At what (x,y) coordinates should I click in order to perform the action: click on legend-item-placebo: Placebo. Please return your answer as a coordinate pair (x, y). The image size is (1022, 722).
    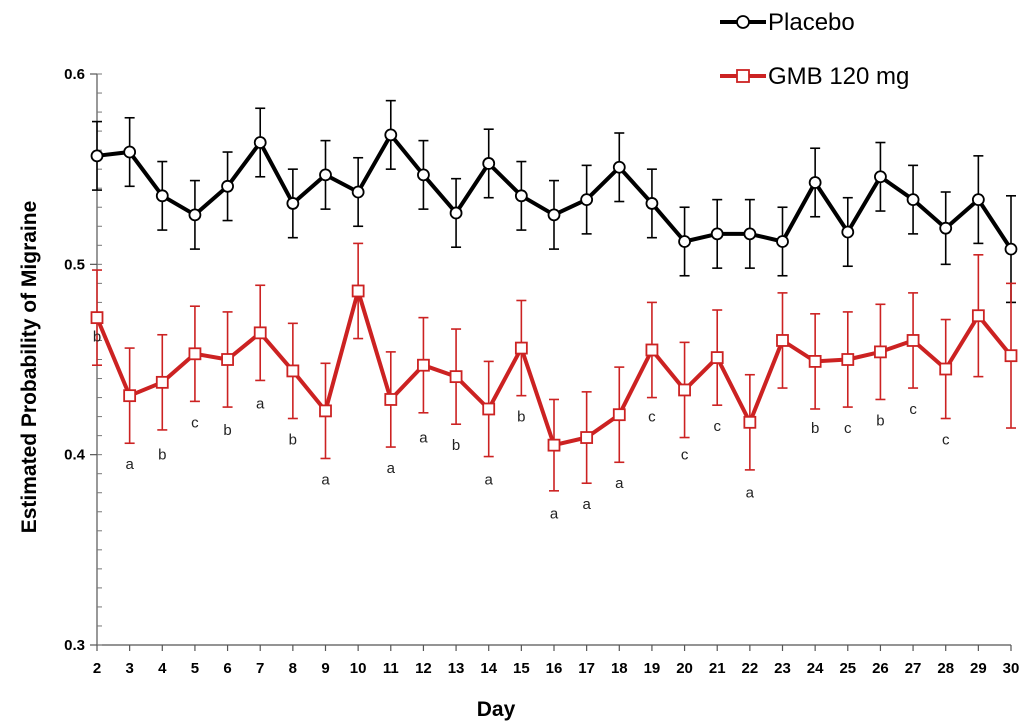
    Looking at the image, I should click on (787, 22).